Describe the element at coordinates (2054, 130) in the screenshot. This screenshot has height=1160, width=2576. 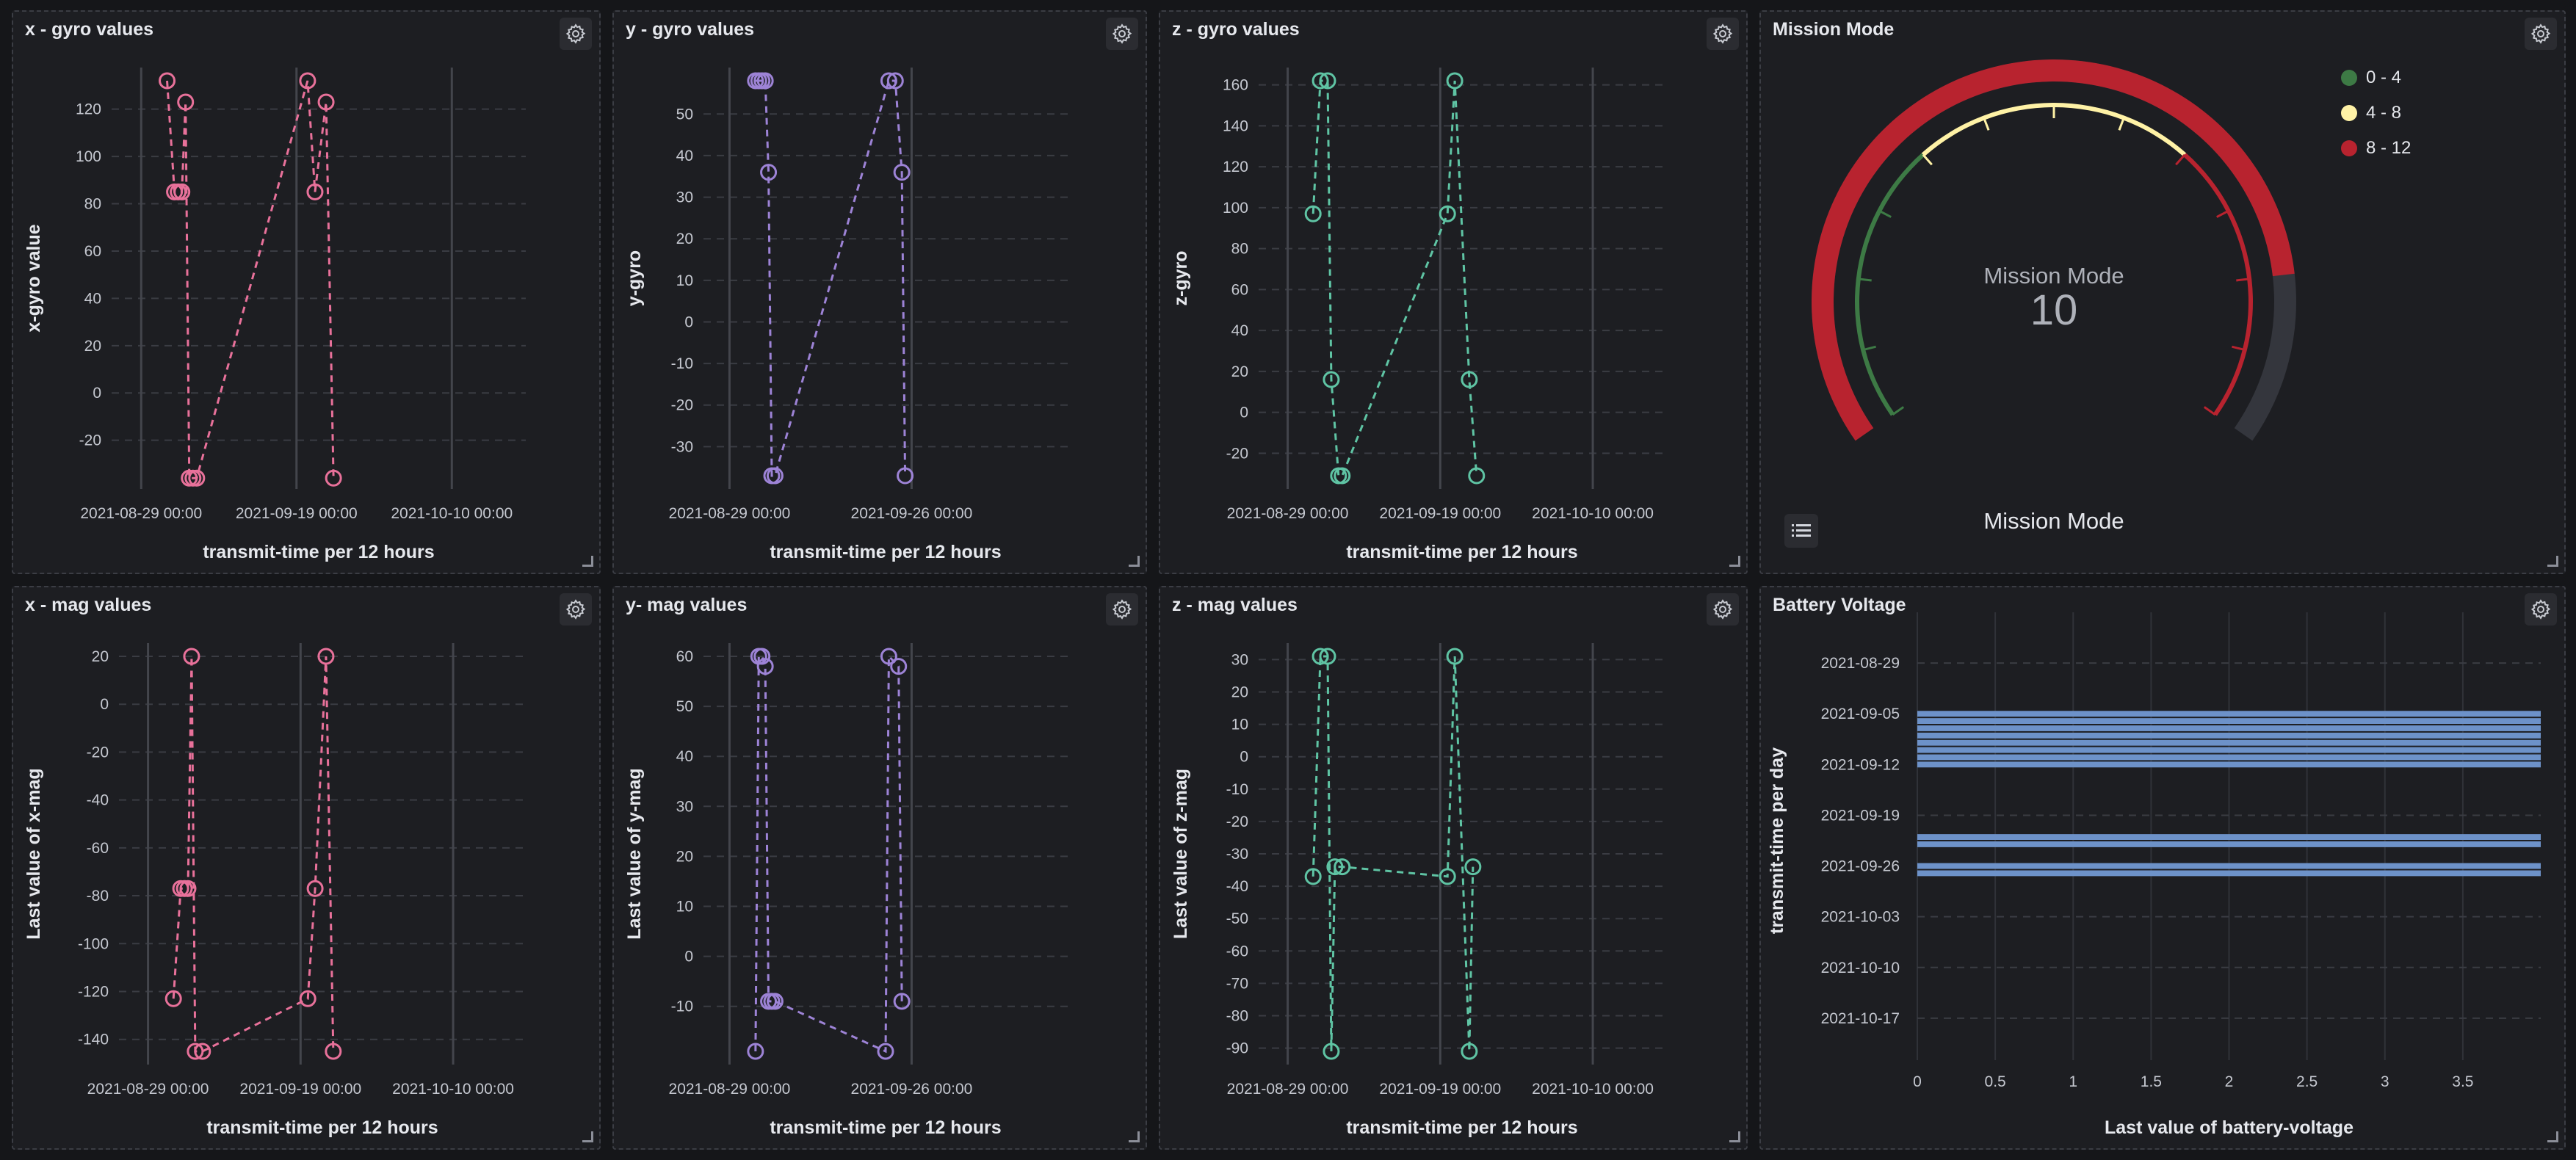
I see `gauge-threshold-band` at that location.